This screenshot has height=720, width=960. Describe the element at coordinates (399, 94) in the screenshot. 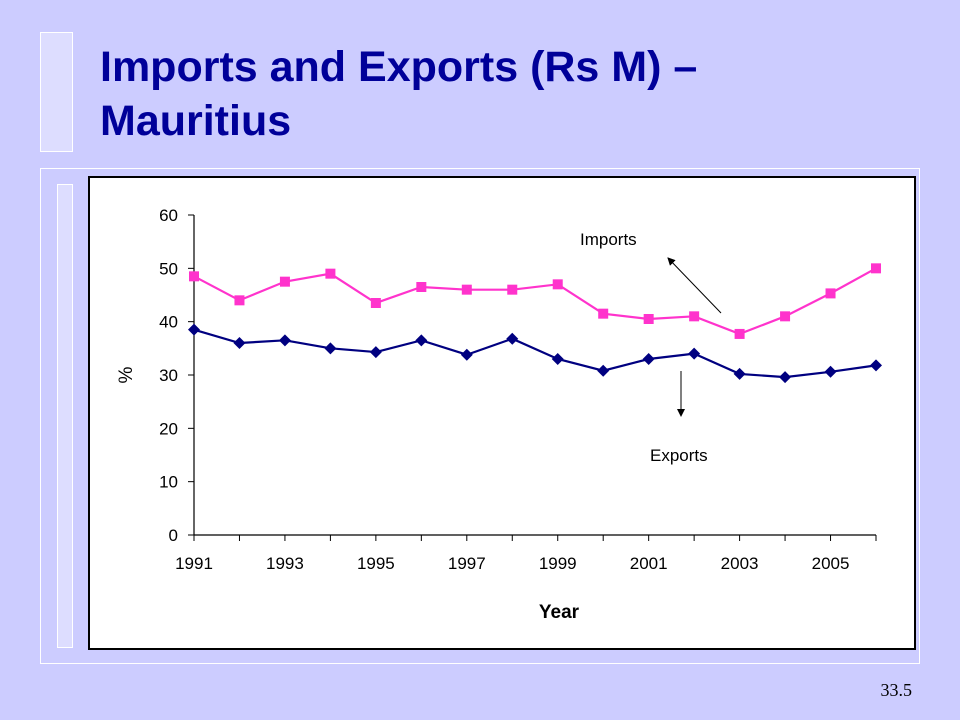

I see `slide-title: Imports and Exports (Rs M) – Mauritius` at that location.